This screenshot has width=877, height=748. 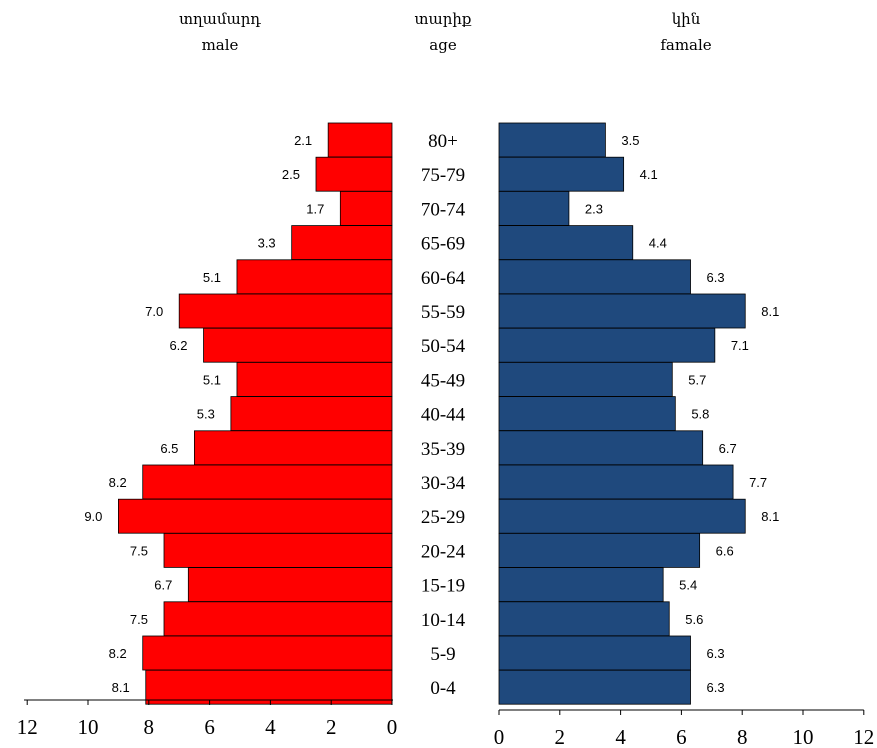 I want to click on male-value-label-75-79: 2.5, so click(x=291, y=174).